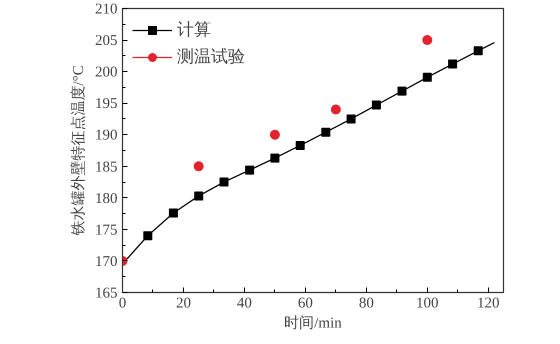 This screenshot has width=560, height=344. What do you see at coordinates (244, 304) in the screenshot?
I see `x-tick-label: 40` at bounding box center [244, 304].